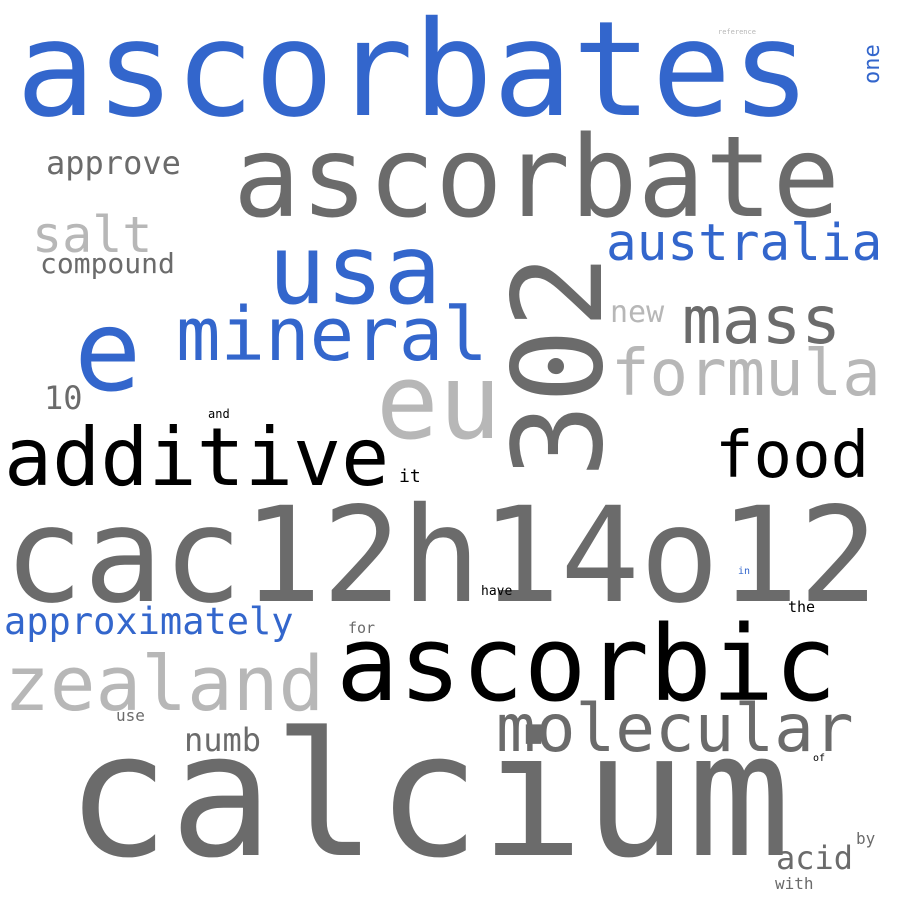 This screenshot has height=900, width=900. What do you see at coordinates (675, 728) in the screenshot?
I see `word-molecular: molecular` at bounding box center [675, 728].